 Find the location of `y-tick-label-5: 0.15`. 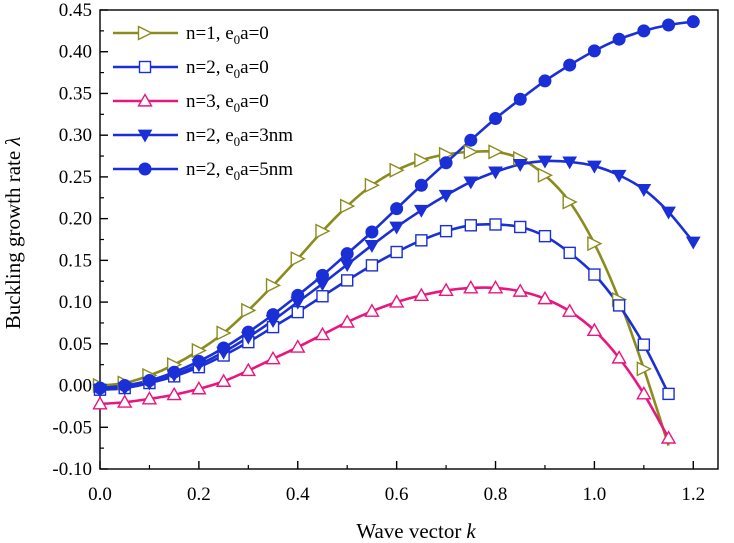

y-tick-label-5: 0.15 is located at coordinates (75, 260).